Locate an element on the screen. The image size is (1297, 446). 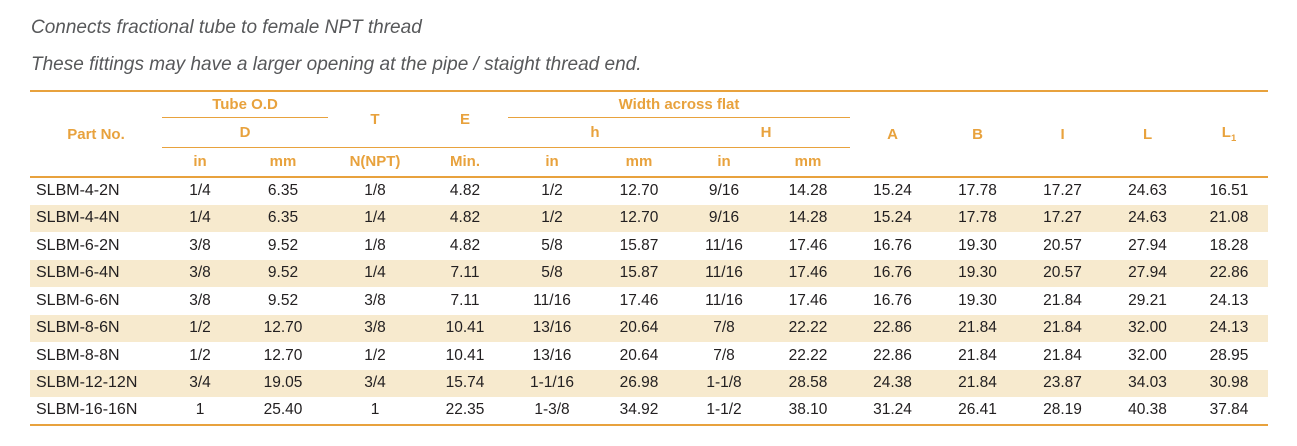
col-header-e: E is located at coordinates (465, 119).